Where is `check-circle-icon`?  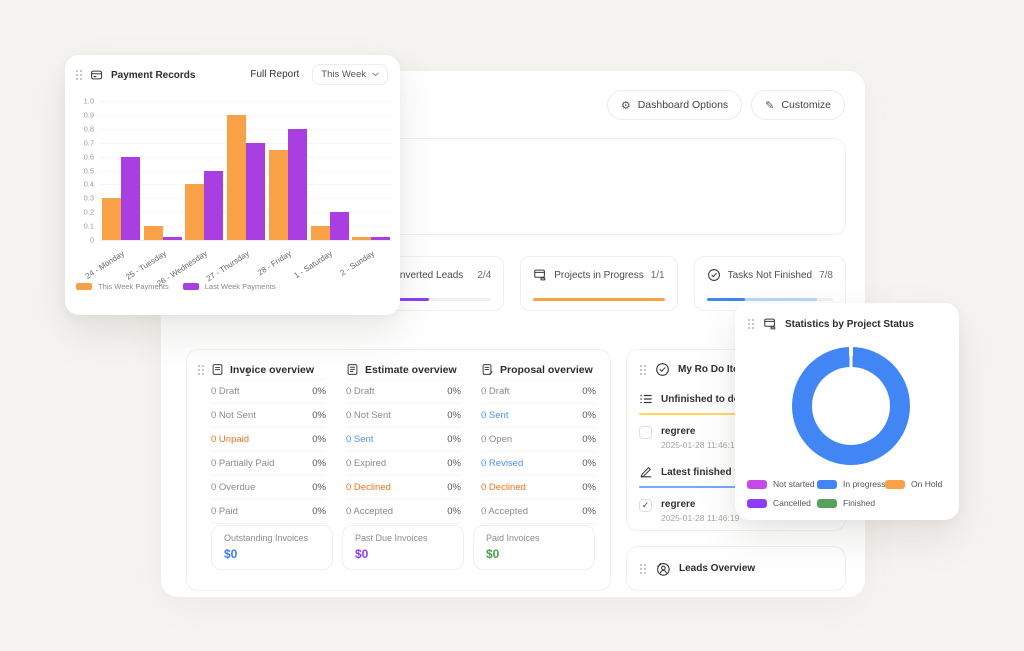 check-circle-icon is located at coordinates (662, 369).